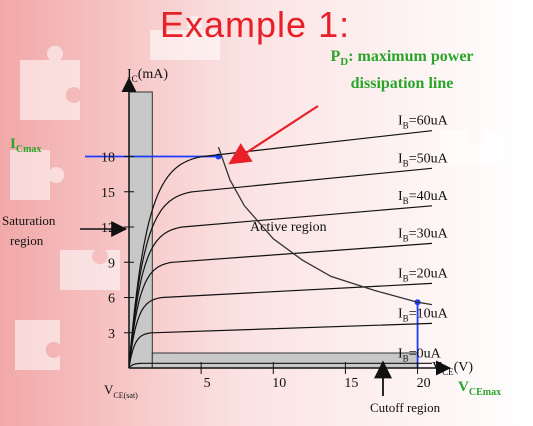 This screenshot has height=426, width=533. I want to click on x-axis-label-sub: CE, so click(448, 372).